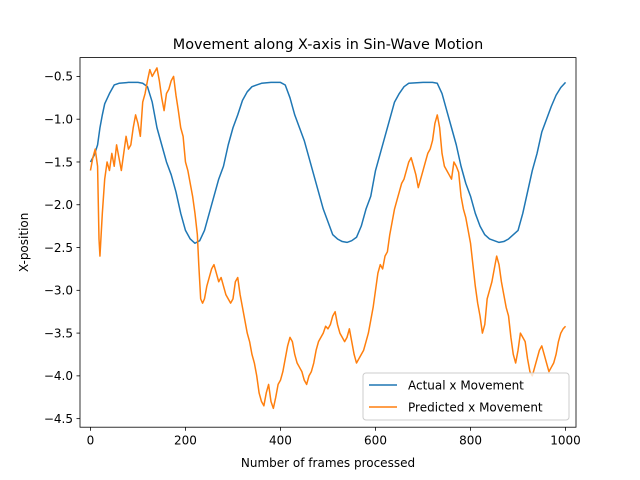 Image resolution: width=640 pixels, height=480 pixels. Describe the element at coordinates (58, 77) in the screenshot. I see `y-tick-label: −0.5` at that location.